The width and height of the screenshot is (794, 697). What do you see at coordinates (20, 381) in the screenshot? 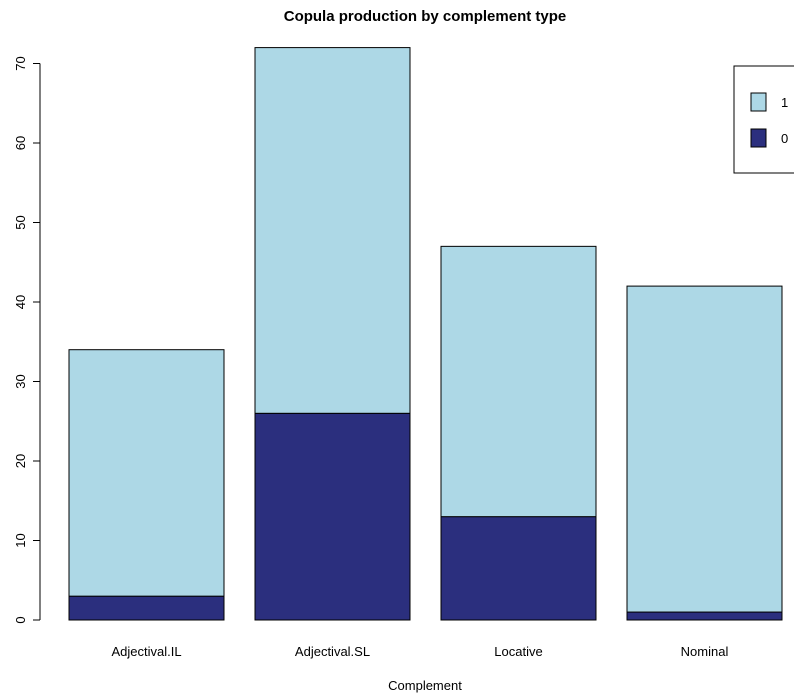
I see `y-tick-label: 30` at bounding box center [20, 381].